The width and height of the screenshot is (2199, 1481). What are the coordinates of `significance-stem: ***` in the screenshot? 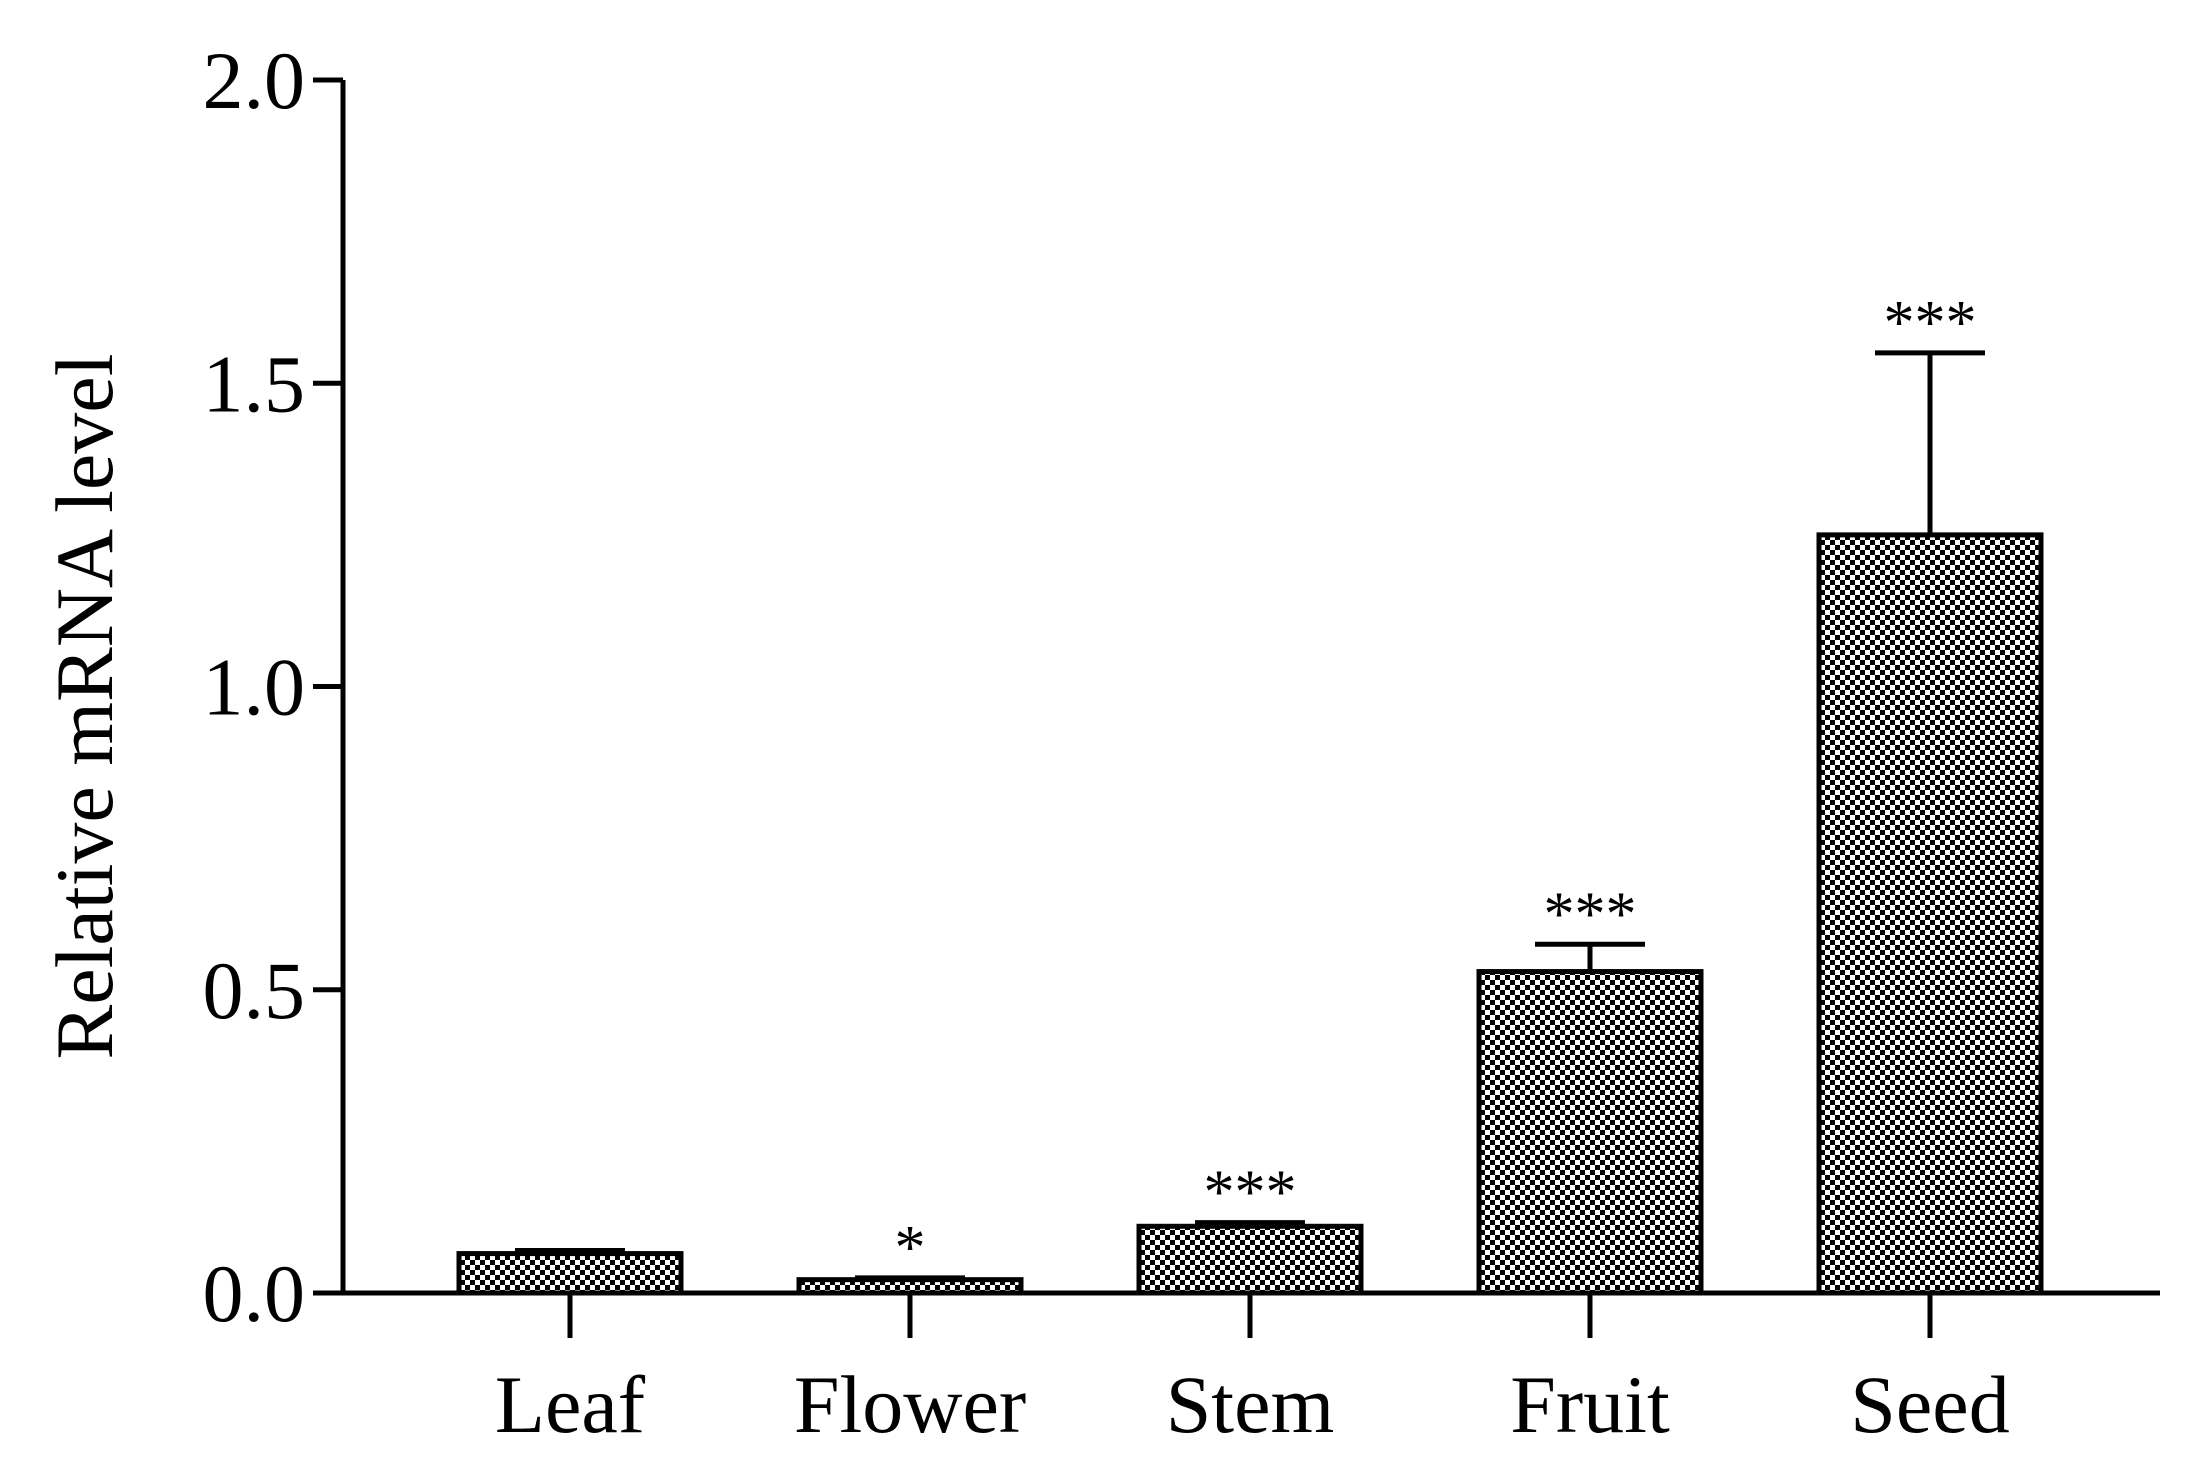 It's located at (1250, 1193).